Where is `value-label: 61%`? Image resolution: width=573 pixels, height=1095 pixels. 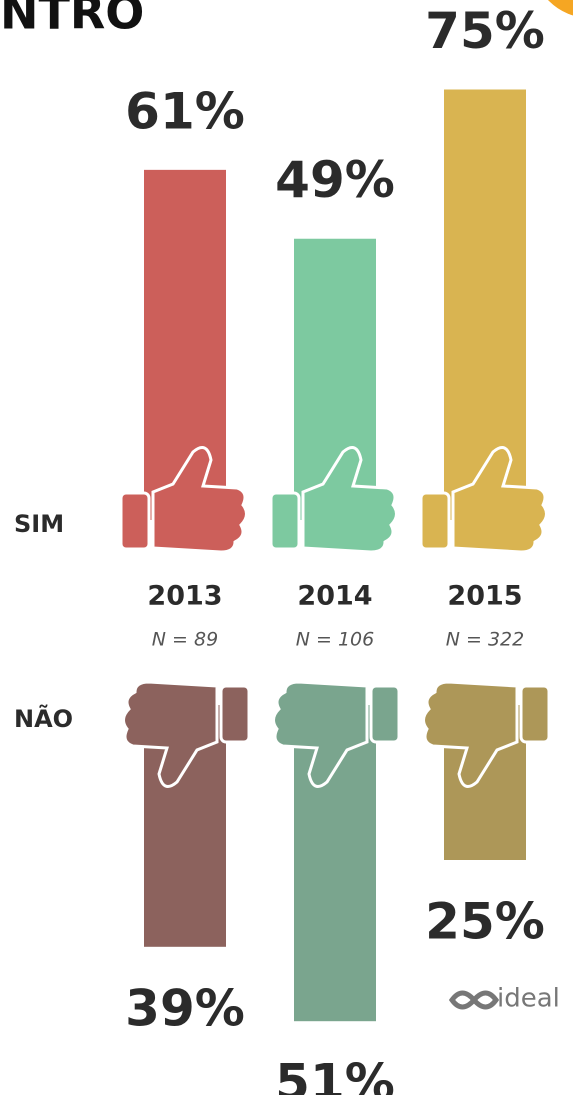 value-label: 61% is located at coordinates (185, 111).